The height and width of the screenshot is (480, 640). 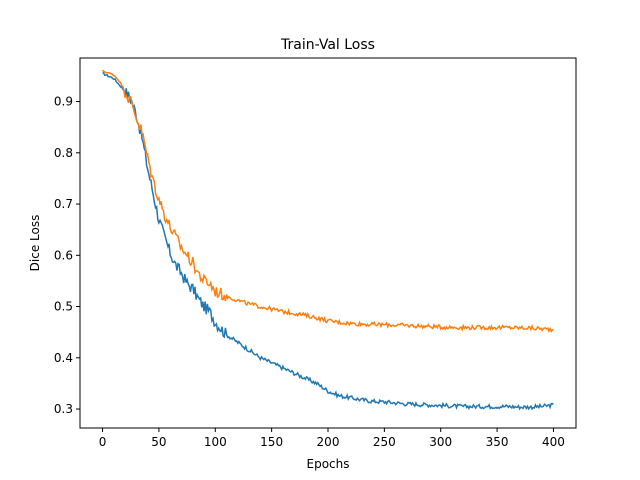 I want to click on chart-title: Train-Val Loss, so click(x=327, y=45).